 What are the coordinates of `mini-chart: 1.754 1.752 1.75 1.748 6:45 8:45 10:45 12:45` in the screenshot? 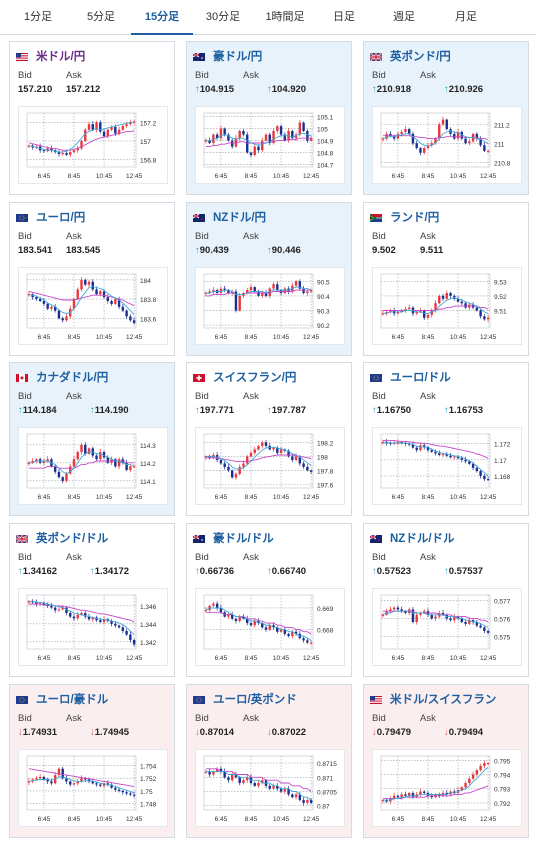 It's located at (93, 788).